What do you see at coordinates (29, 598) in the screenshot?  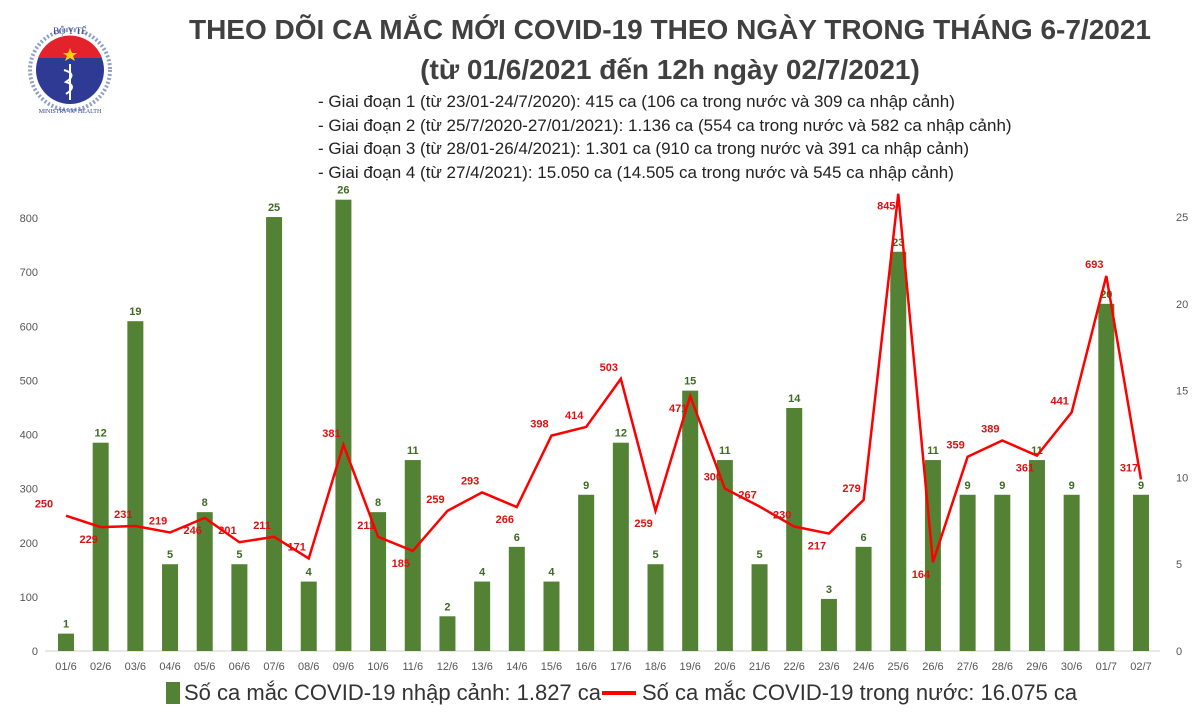 I see `left-axis-tick: 100` at bounding box center [29, 598].